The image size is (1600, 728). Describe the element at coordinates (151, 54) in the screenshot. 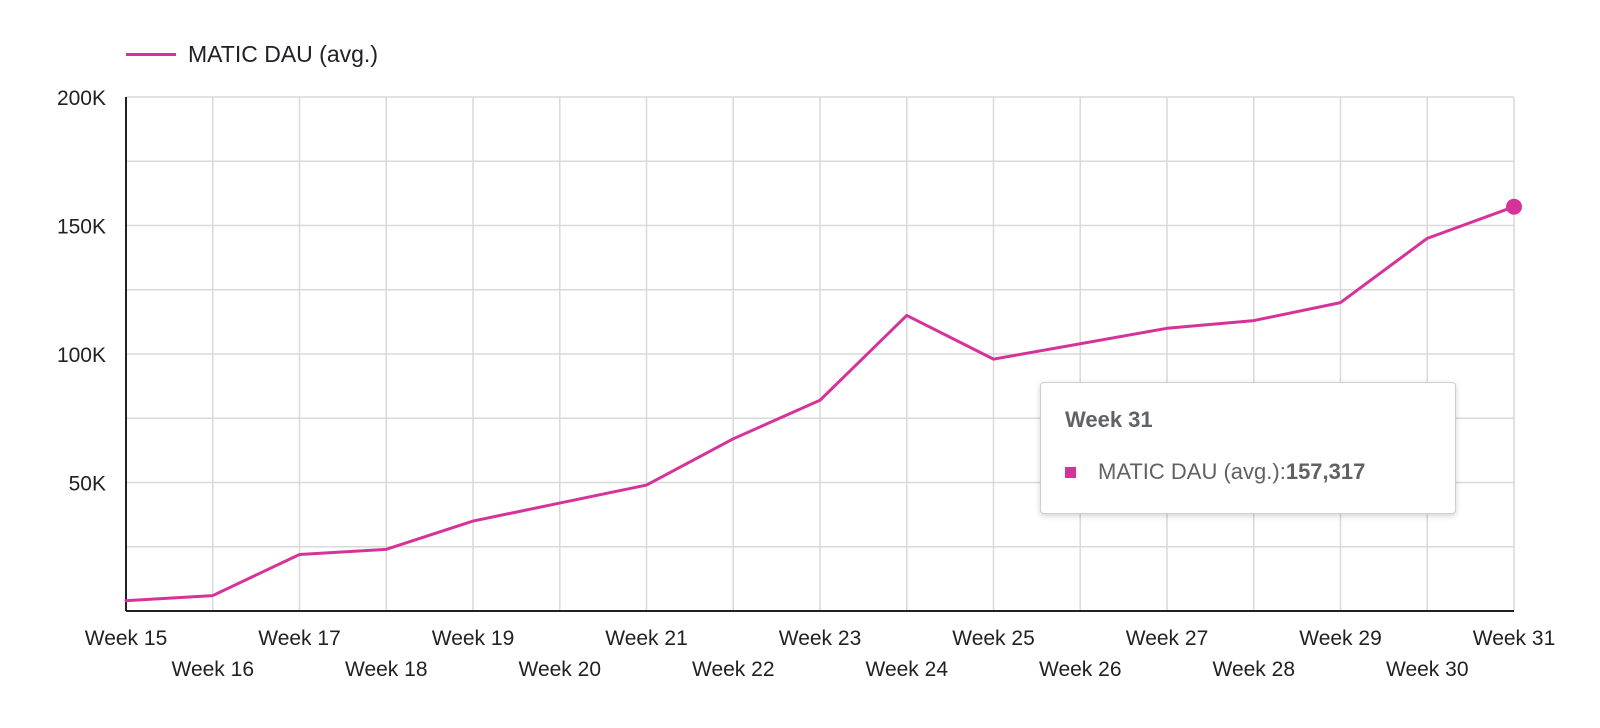

I see `legend-line-swatch` at that location.